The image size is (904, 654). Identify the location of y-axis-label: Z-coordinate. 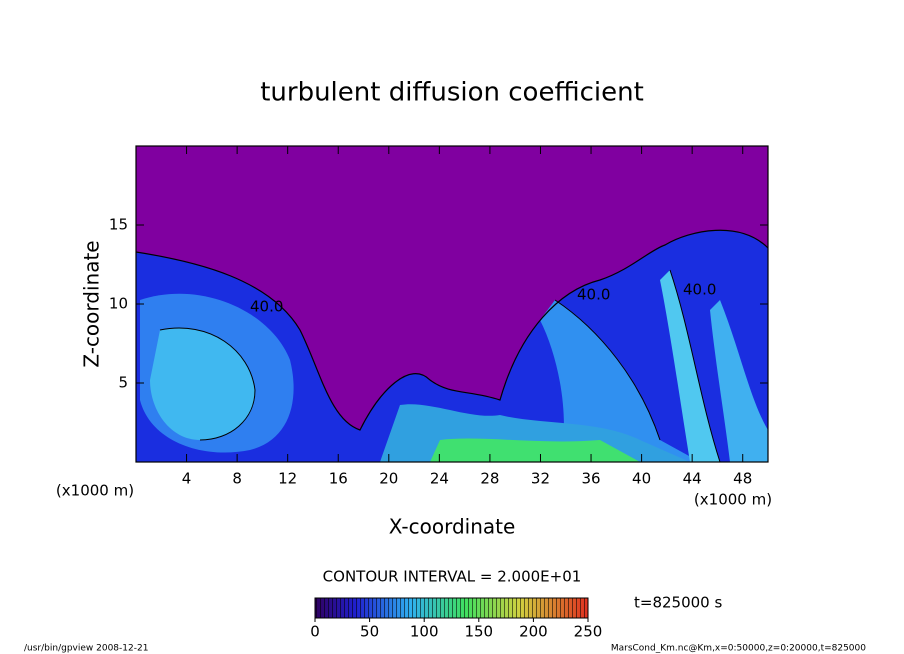
(92, 303).